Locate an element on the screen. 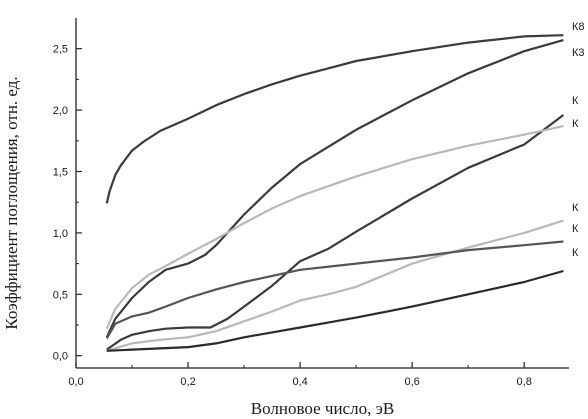  y-tick-label: 1,0 is located at coordinates (60, 234).